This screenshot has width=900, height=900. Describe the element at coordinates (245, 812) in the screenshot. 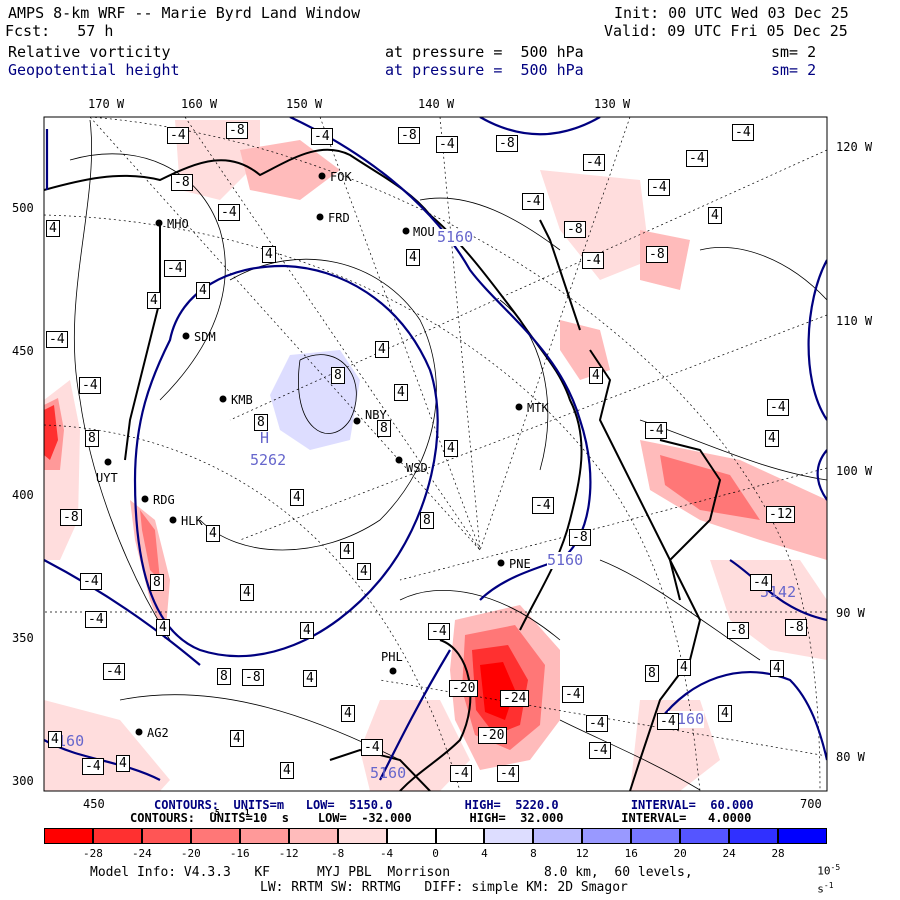

I see `vorticity-unit-s-exponent: -1` at that location.